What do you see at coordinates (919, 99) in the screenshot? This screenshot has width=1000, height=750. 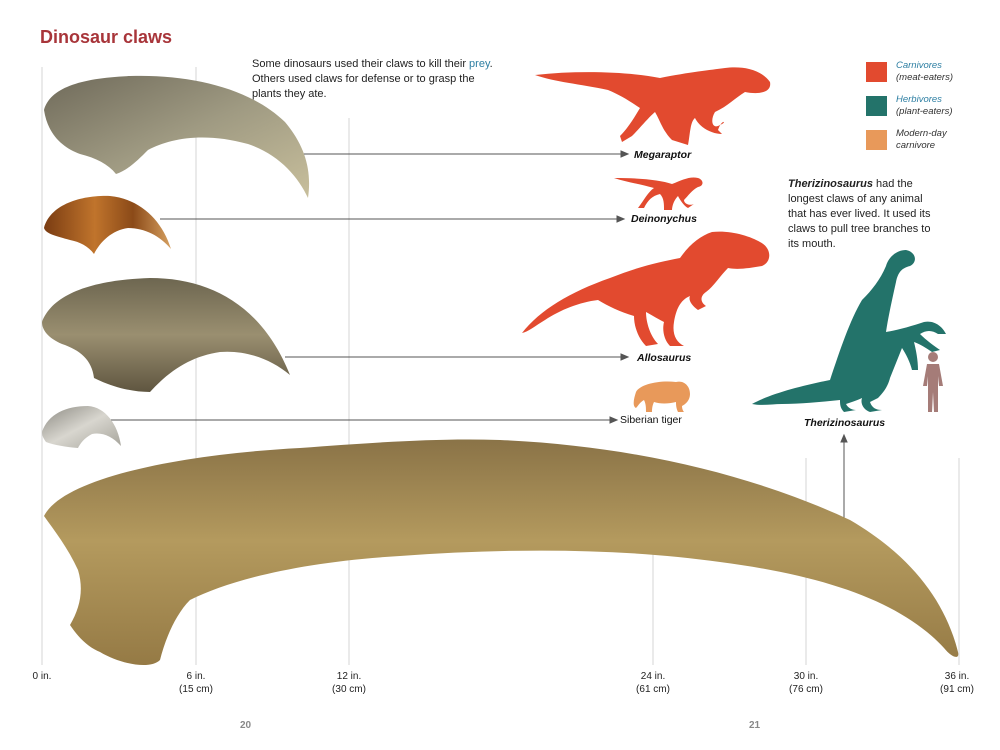 I see `legend-label-herbivores: Herbivores` at bounding box center [919, 99].